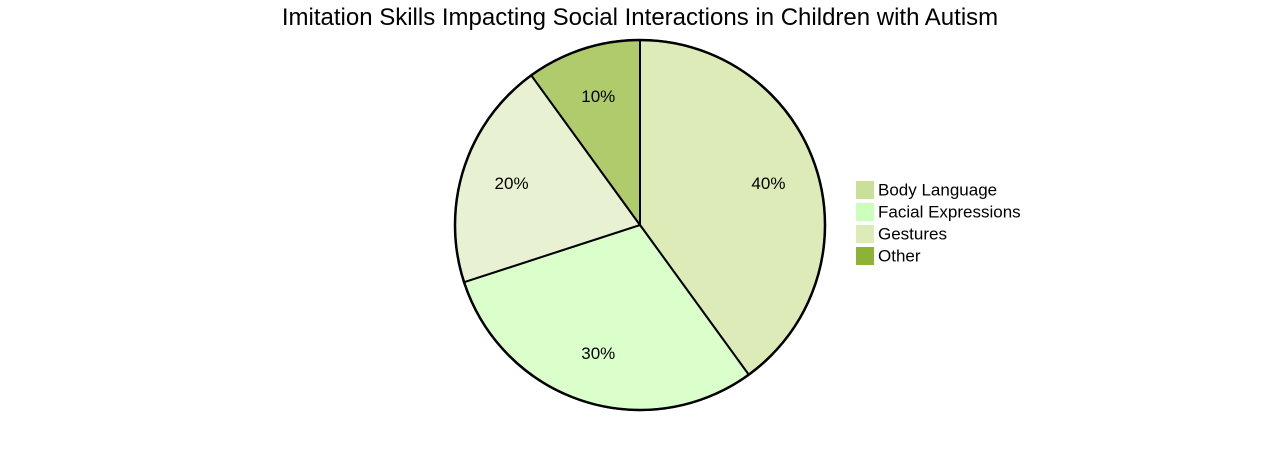 The image size is (1280, 450). I want to click on slice-percent-label: 30%, so click(598, 353).